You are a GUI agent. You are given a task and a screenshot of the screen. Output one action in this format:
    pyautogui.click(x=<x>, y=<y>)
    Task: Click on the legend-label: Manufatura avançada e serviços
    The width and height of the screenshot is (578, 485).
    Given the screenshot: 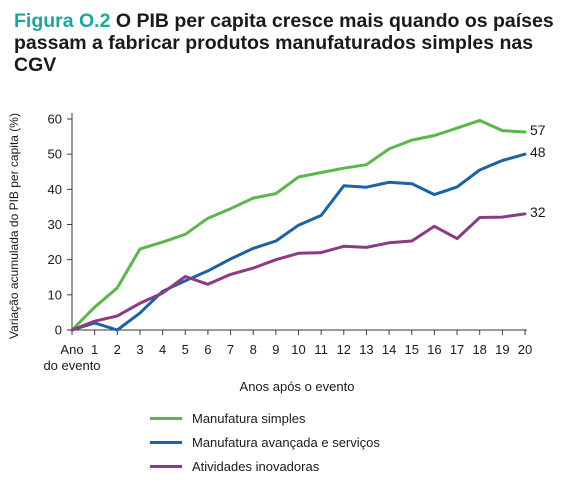 What is the action you would take?
    pyautogui.click(x=286, y=442)
    